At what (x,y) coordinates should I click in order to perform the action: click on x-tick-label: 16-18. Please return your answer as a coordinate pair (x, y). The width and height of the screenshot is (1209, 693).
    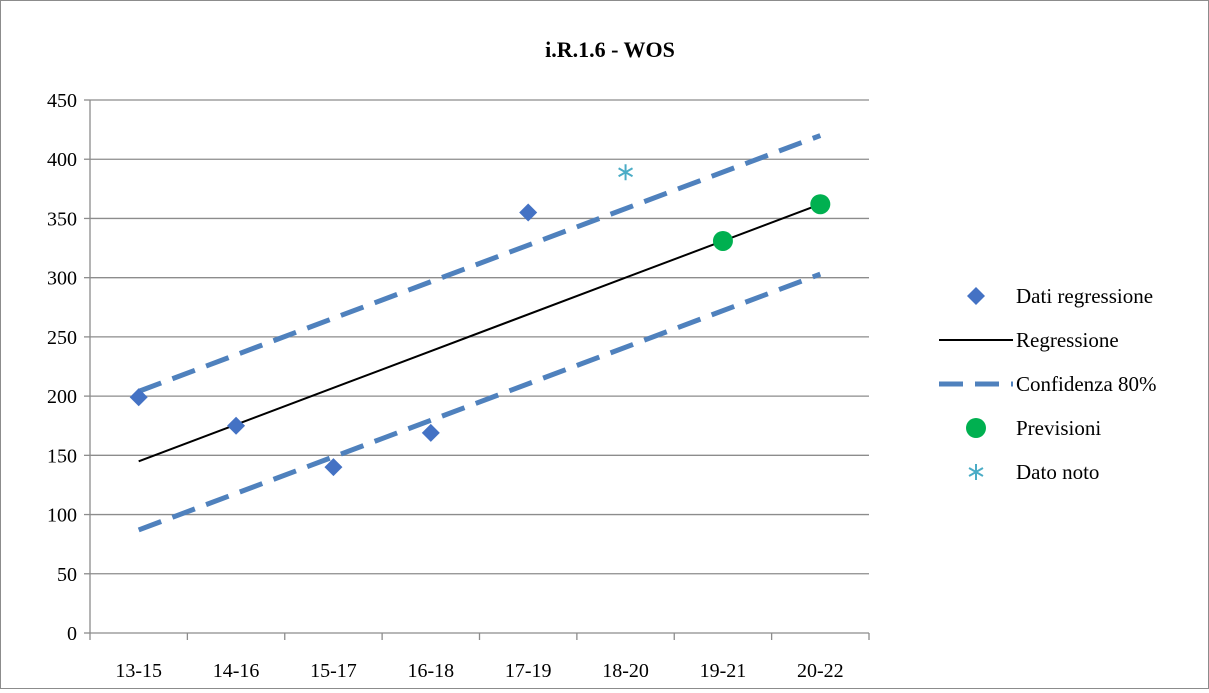
    Looking at the image, I should click on (430, 671).